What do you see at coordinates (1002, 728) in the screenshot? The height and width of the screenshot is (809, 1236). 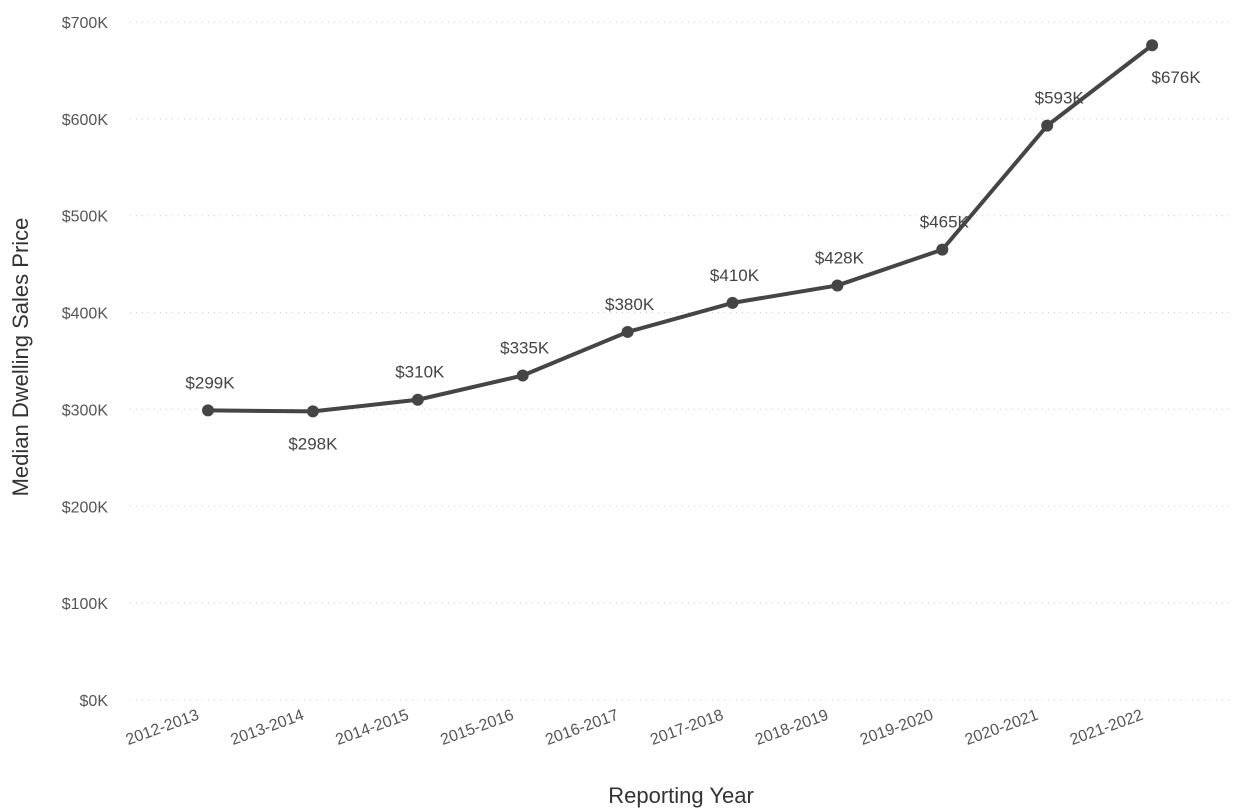 I see `x-tick-label: 2020-2021` at bounding box center [1002, 728].